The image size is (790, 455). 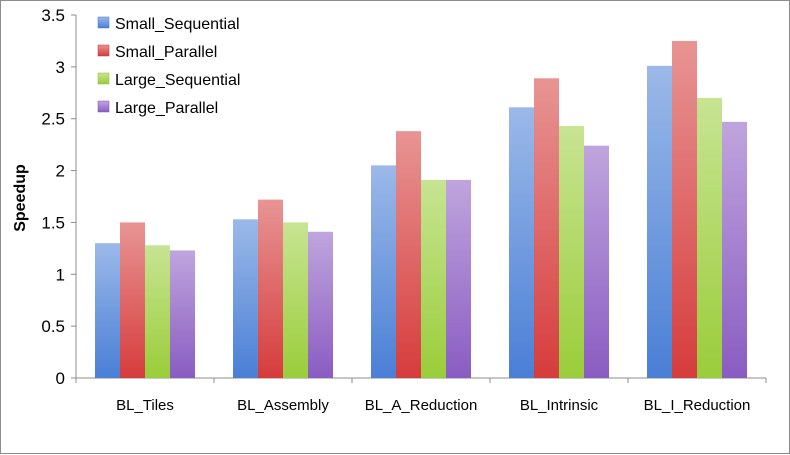 What do you see at coordinates (182, 314) in the screenshot?
I see `bar-large-parallel-bl-tiles` at bounding box center [182, 314].